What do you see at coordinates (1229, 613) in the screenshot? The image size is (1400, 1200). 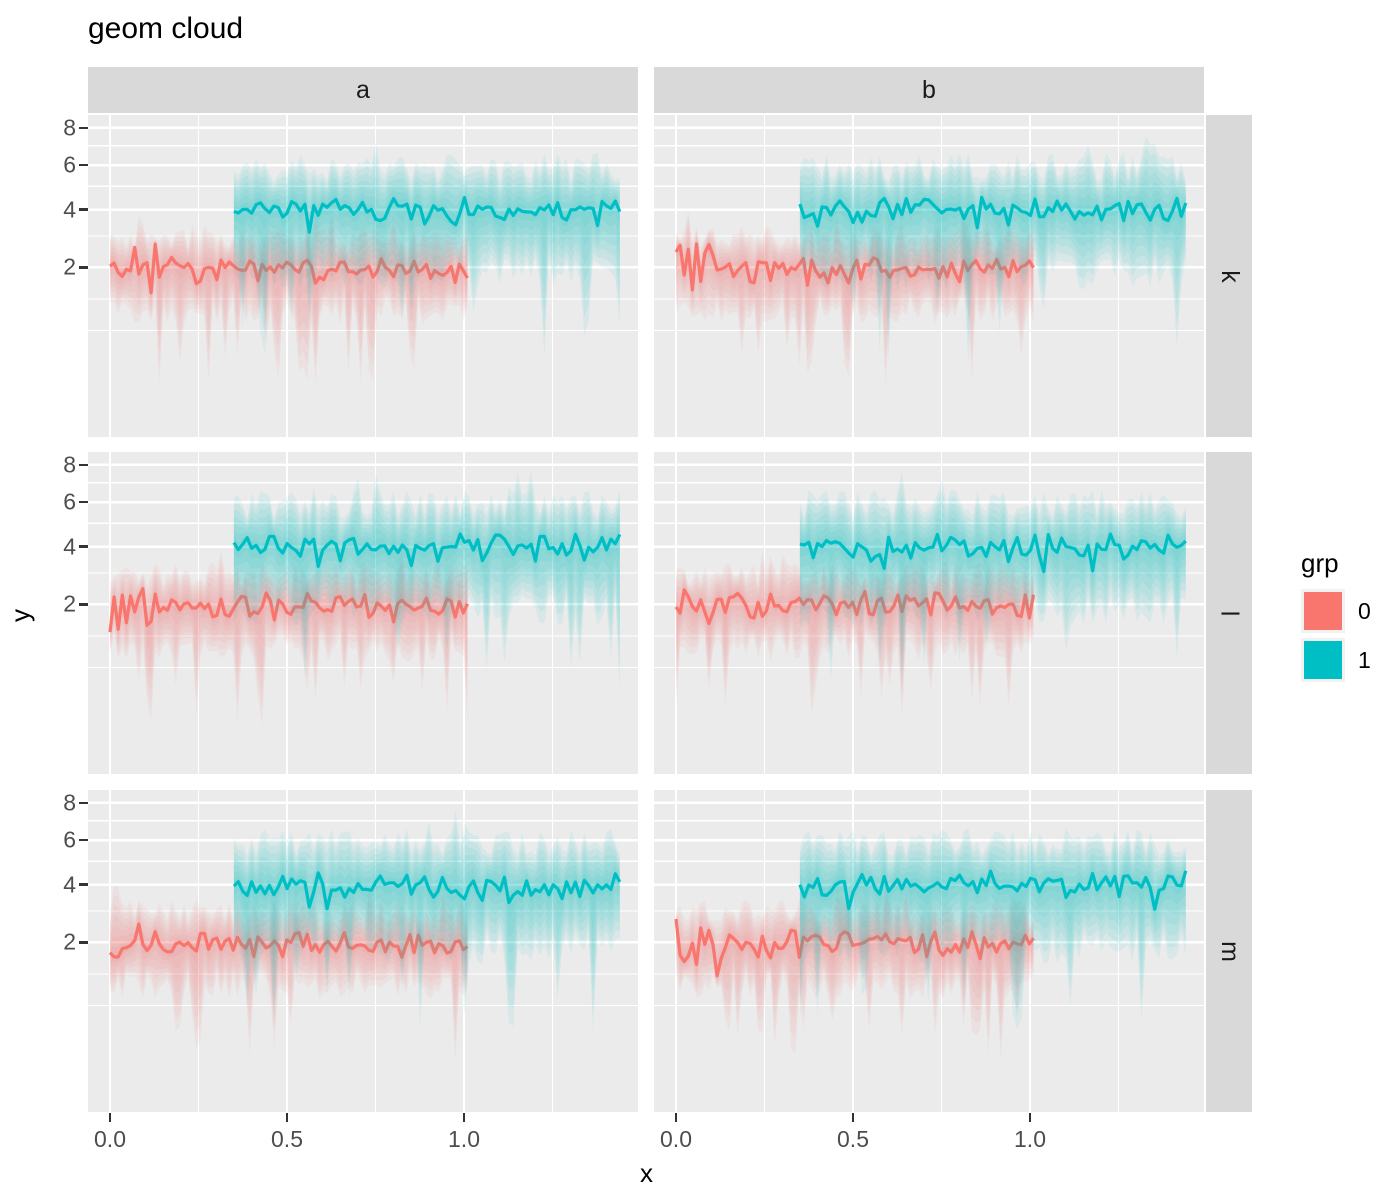 I see `facet-strip-label: l` at bounding box center [1229, 613].